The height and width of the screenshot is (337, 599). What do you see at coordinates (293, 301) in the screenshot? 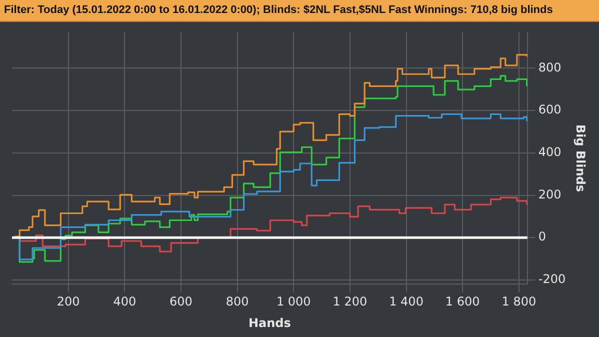
I see `x-tick-label: 1 000` at bounding box center [293, 301].